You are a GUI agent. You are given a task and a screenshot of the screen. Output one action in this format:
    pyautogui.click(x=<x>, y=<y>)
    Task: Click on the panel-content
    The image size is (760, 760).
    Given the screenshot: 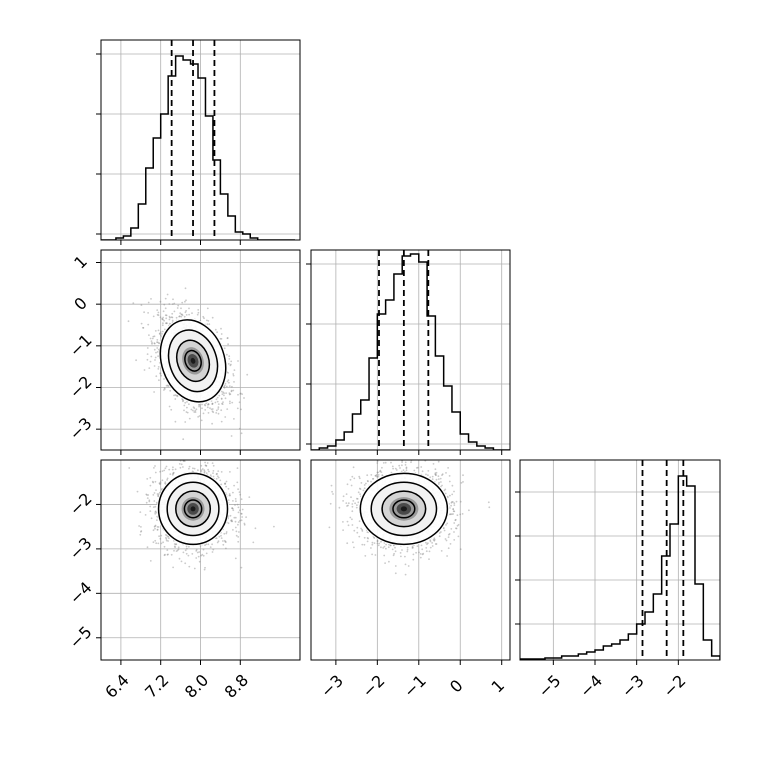 What is the action you would take?
    pyautogui.click(x=200, y=560)
    